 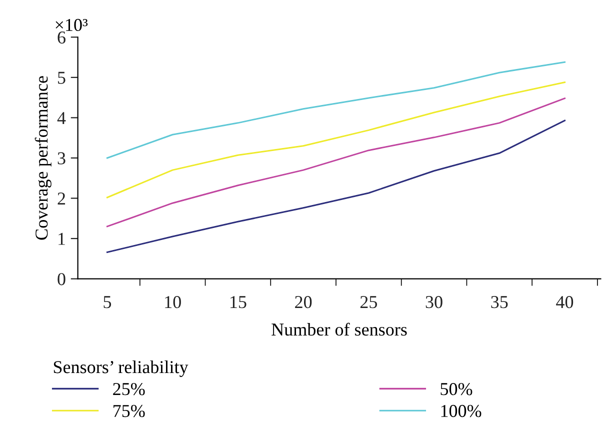 What do you see at coordinates (339, 329) in the screenshot?
I see `x-axis-title: Number of sensors` at bounding box center [339, 329].